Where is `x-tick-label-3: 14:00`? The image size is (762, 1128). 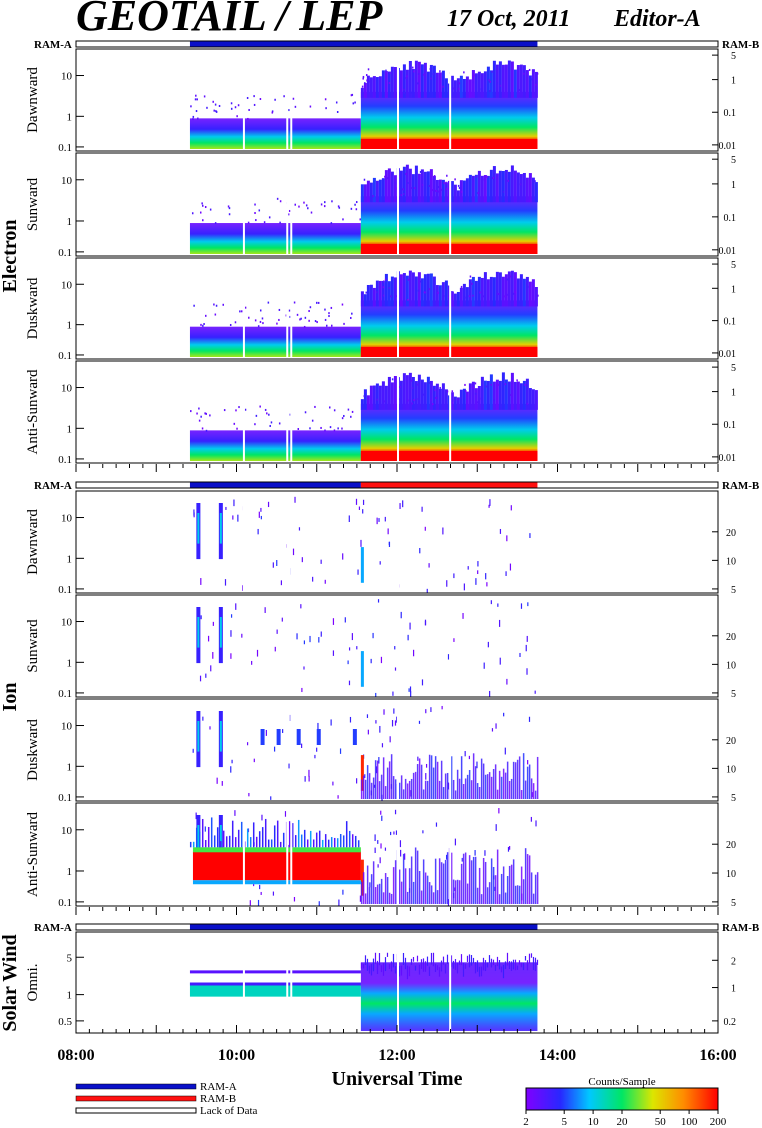 x-tick-label-3: 14:00 is located at coordinates (557, 1055).